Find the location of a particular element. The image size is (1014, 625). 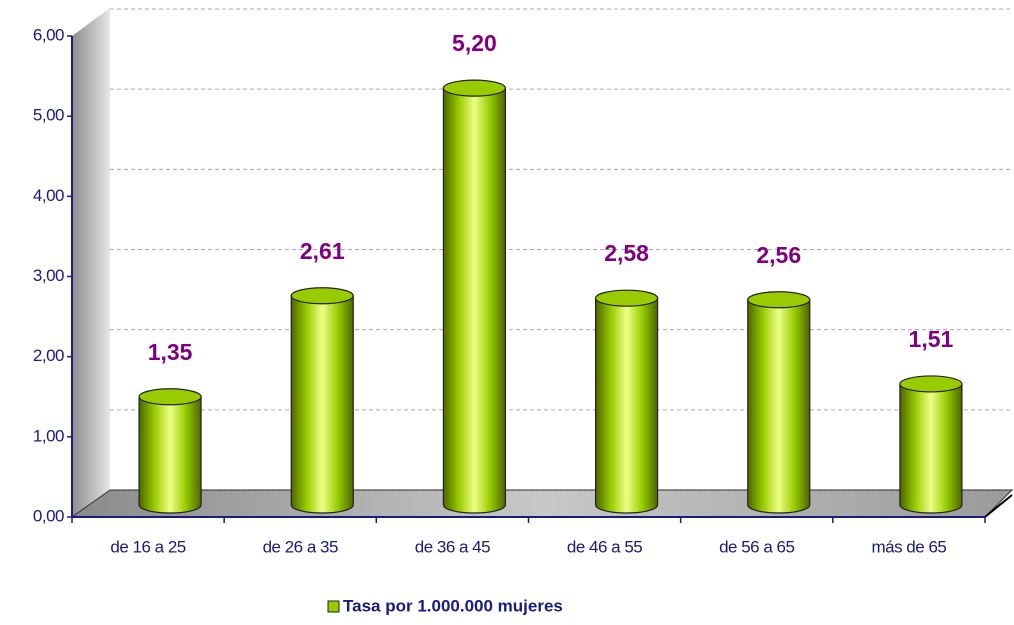

y-tick-label: 3,00 is located at coordinates (48, 275).